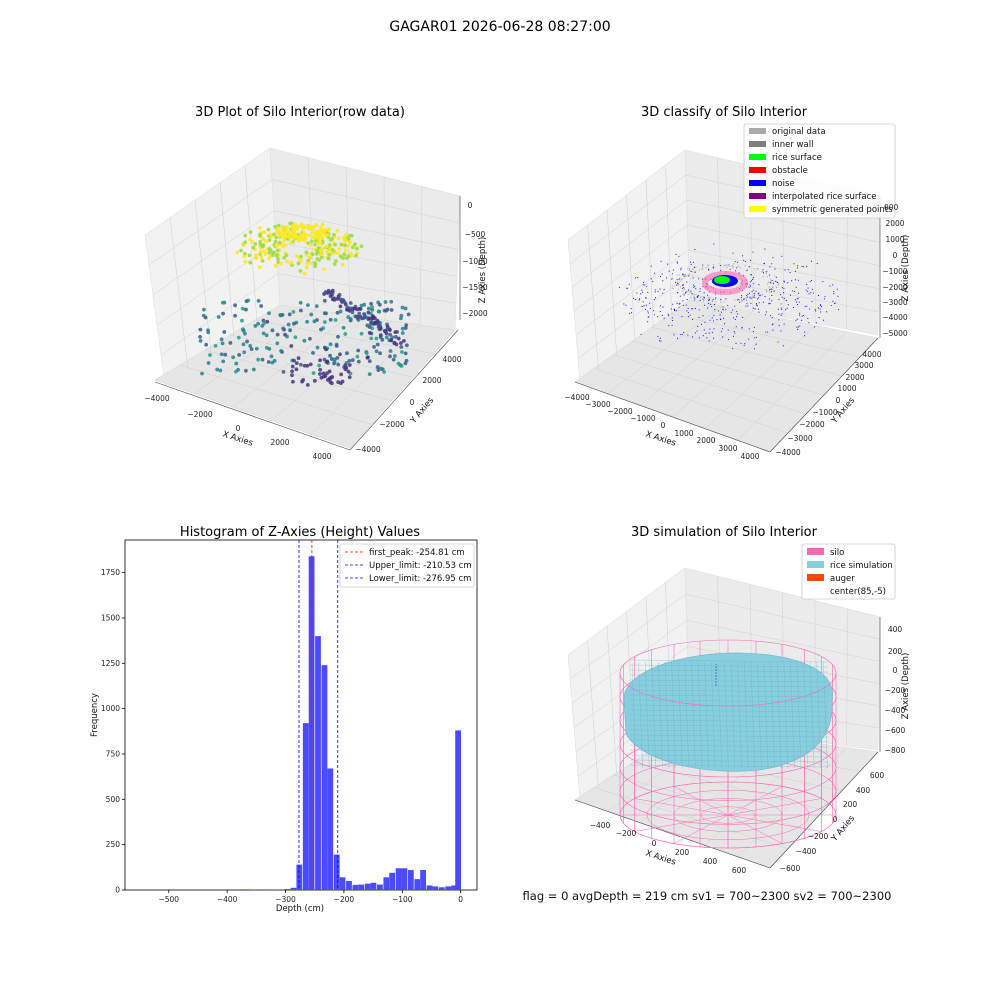 The height and width of the screenshot is (1000, 1000). Describe the element at coordinates (451, 359) in the screenshot. I see `p1-ytick: 4000` at that location.